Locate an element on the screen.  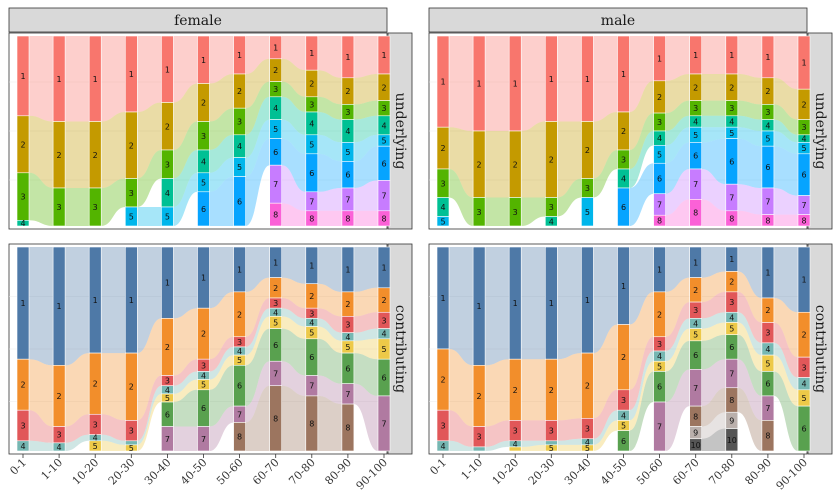
stack-1-10: 1 2 3 4 is located at coordinates (59, 349).